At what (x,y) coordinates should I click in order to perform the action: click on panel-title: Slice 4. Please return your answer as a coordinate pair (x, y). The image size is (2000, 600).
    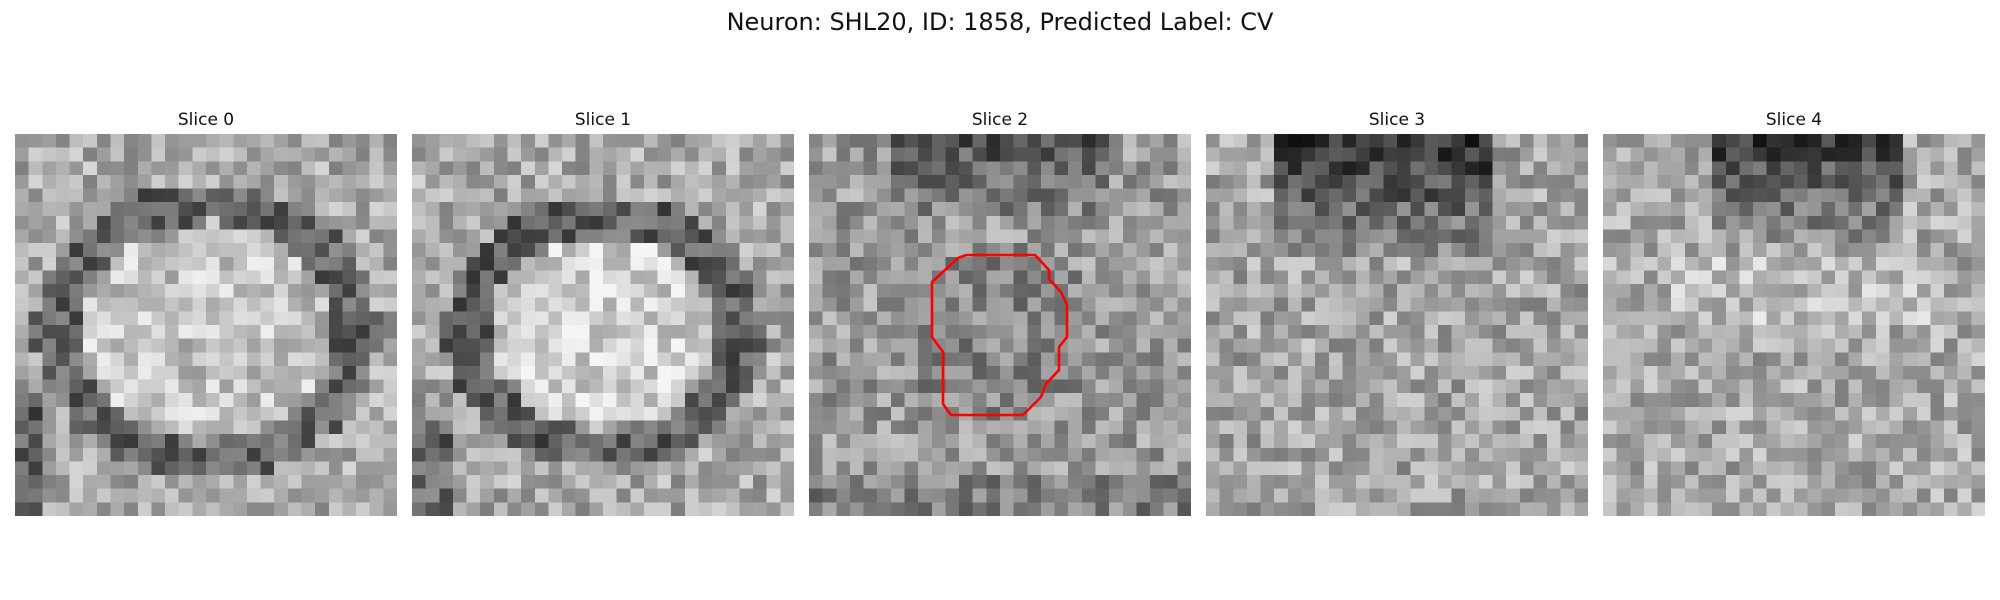
    Looking at the image, I should click on (1794, 120).